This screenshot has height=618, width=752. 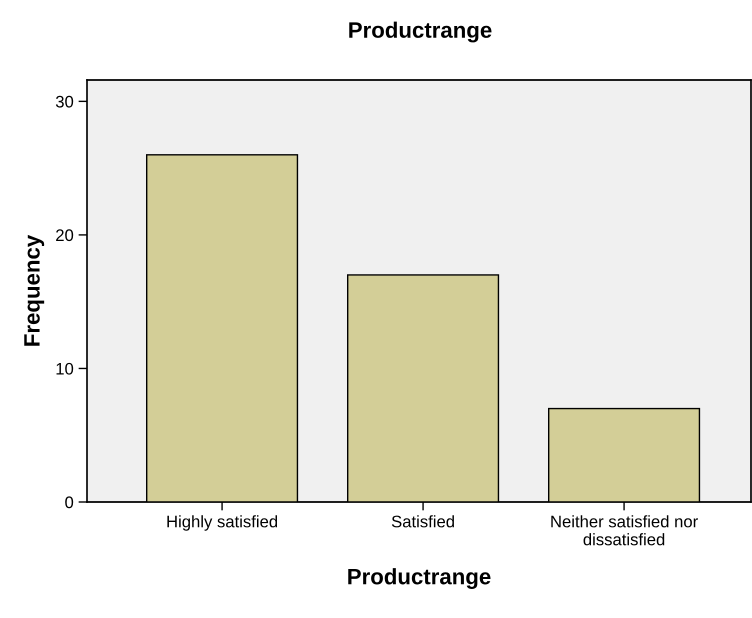 I want to click on x-axis-title: Productrange, so click(x=419, y=578).